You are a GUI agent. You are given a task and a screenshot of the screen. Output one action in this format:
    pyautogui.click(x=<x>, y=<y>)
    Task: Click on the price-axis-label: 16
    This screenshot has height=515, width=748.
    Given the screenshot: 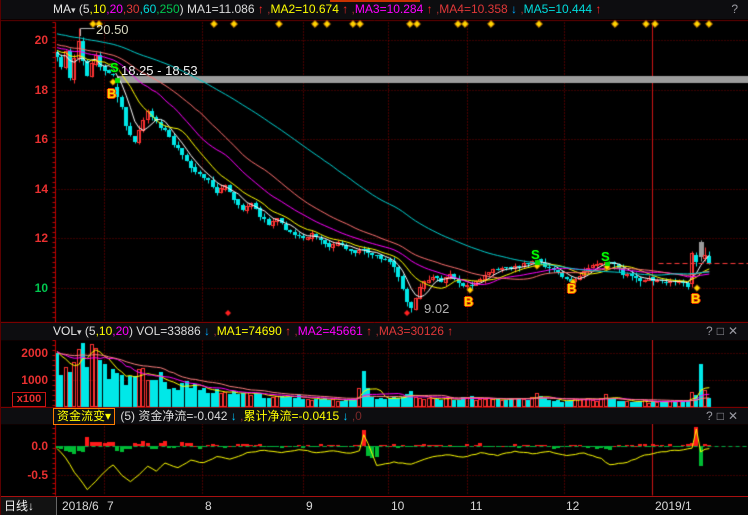 What is the action you would take?
    pyautogui.click(x=41, y=139)
    